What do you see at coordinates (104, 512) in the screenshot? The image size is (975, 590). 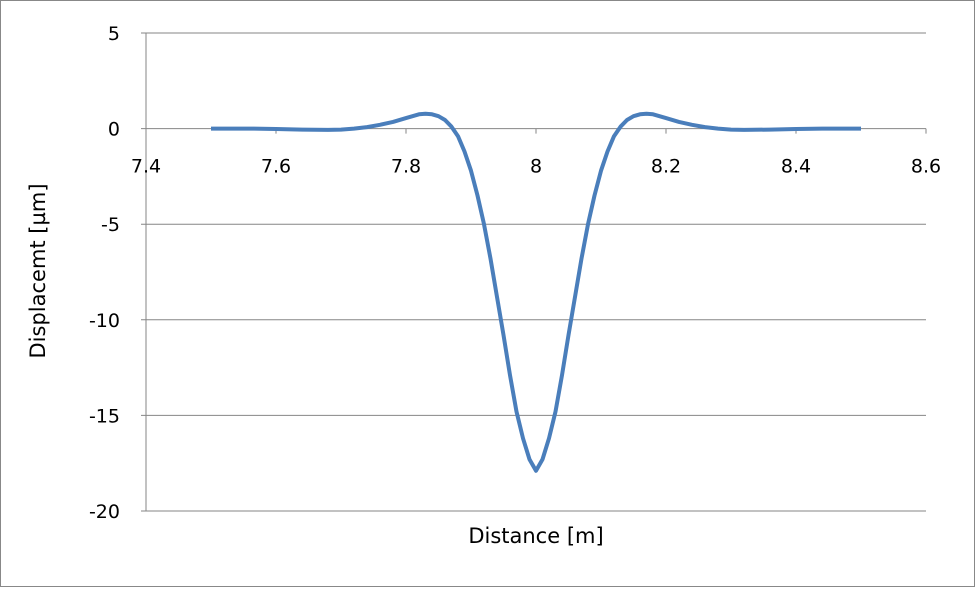 I see `y-tick-label: -20` at bounding box center [104, 512].